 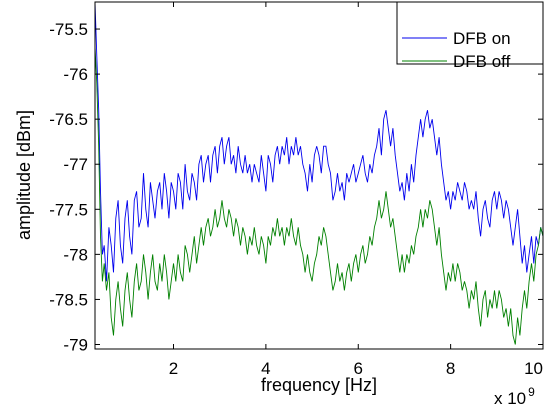 What do you see at coordinates (75, 254) in the screenshot?
I see `y-tick-label: -78` at bounding box center [75, 254].